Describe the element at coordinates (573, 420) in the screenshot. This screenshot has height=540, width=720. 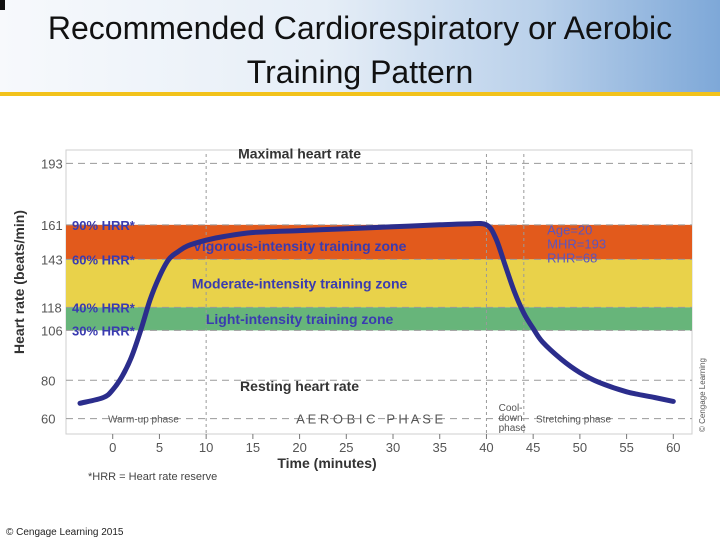
I see `stretching-phase-label: Stretching phase` at that location.